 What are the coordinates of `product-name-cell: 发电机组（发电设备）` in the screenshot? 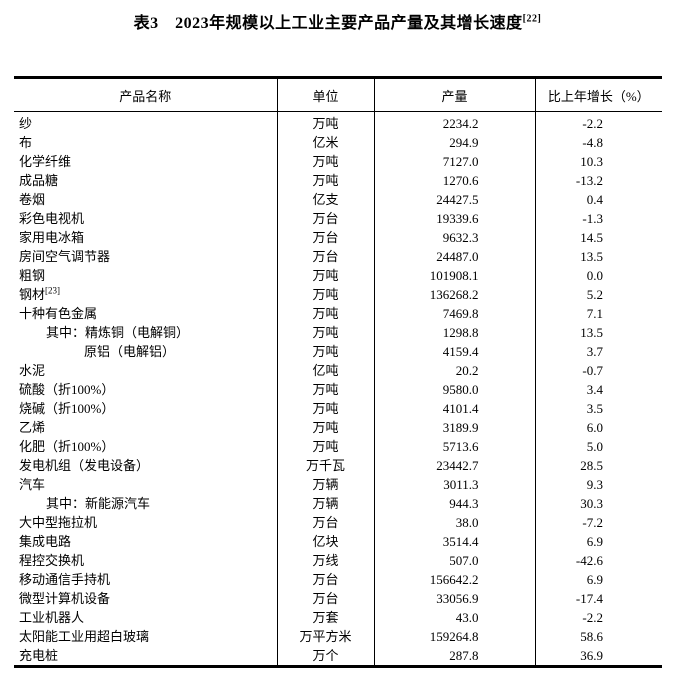 It's located at (146, 465).